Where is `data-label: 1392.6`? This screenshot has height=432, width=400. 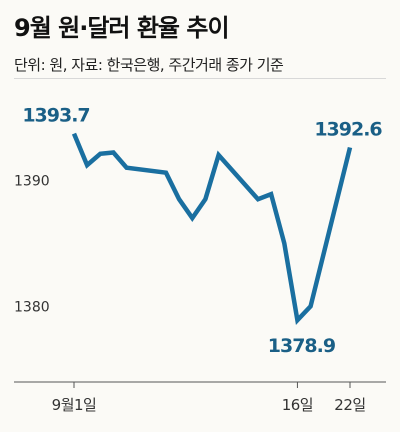
data-label: 1392.6 is located at coordinates (348, 129).